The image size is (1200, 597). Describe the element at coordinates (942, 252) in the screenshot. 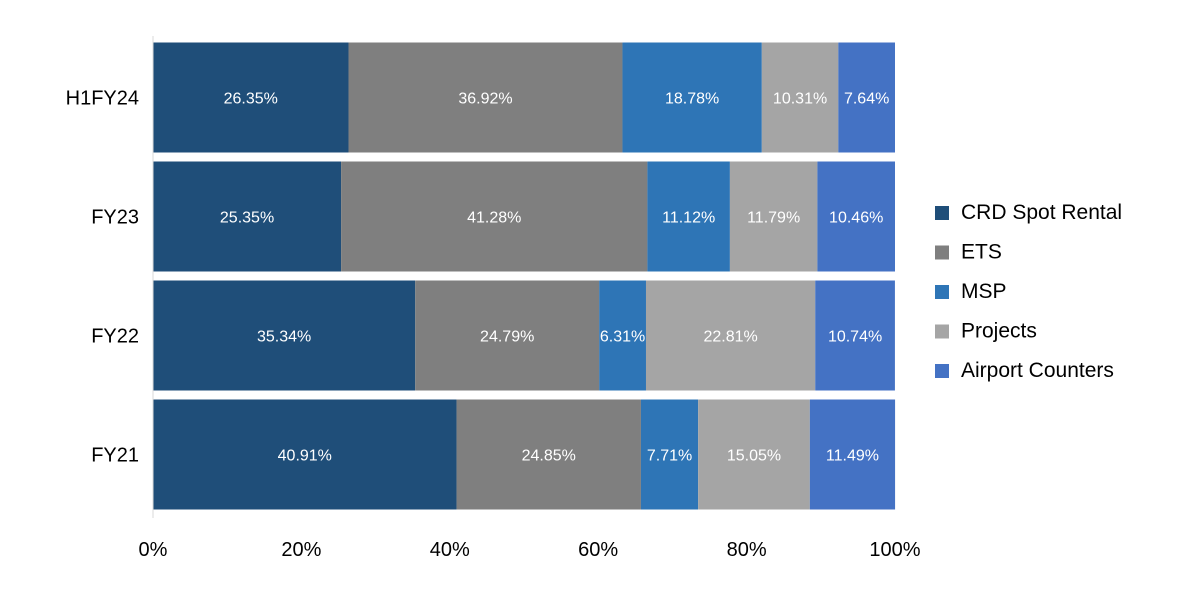

I see `legend-swatch-ets` at that location.